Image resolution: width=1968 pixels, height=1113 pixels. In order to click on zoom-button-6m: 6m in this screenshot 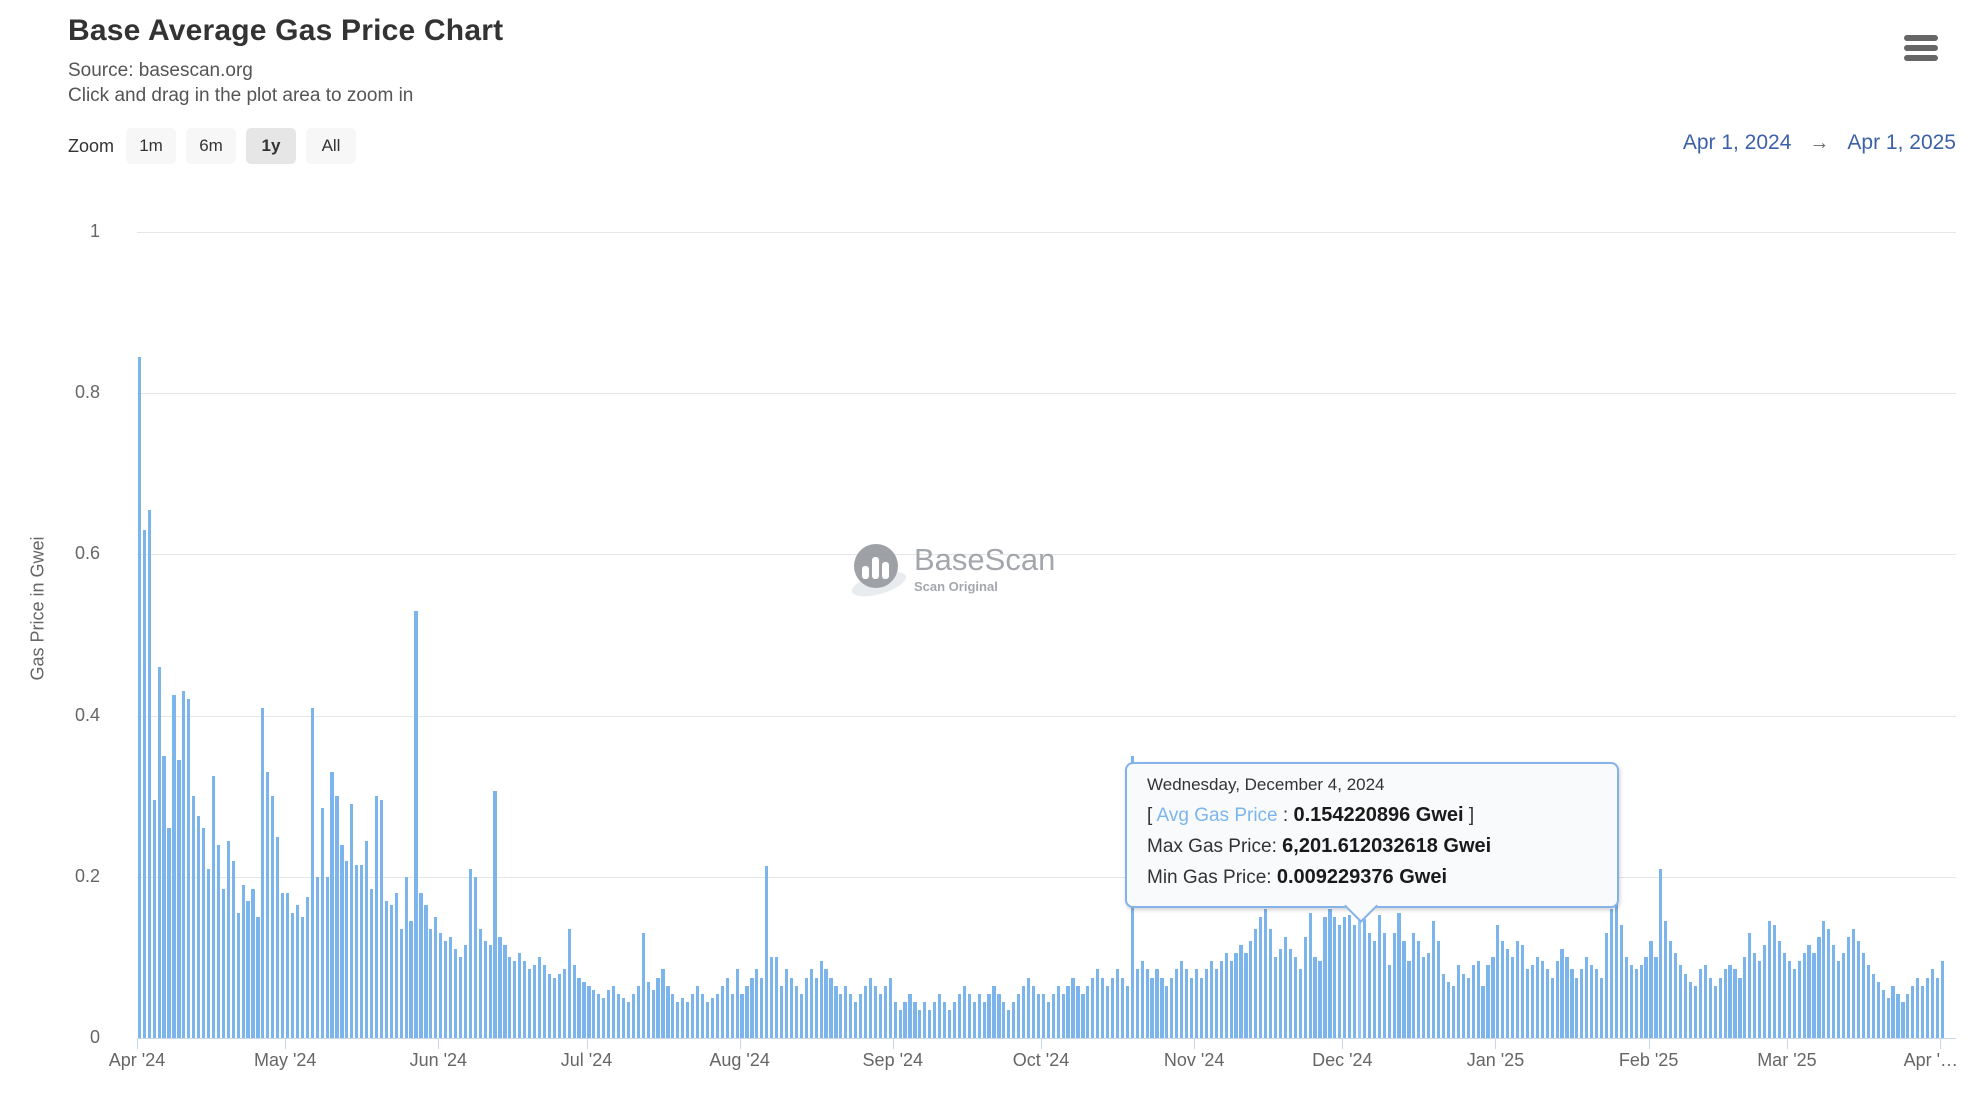, I will do `click(211, 146)`.